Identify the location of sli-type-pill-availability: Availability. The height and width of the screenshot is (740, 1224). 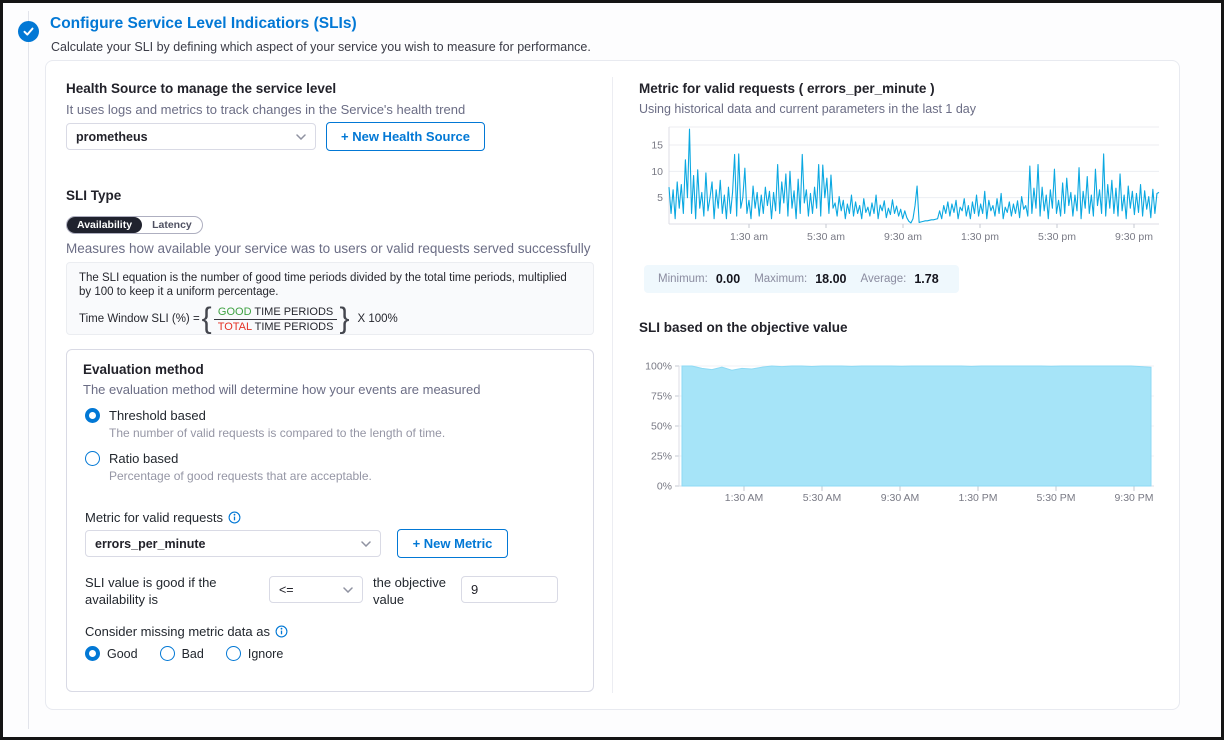
(105, 225).